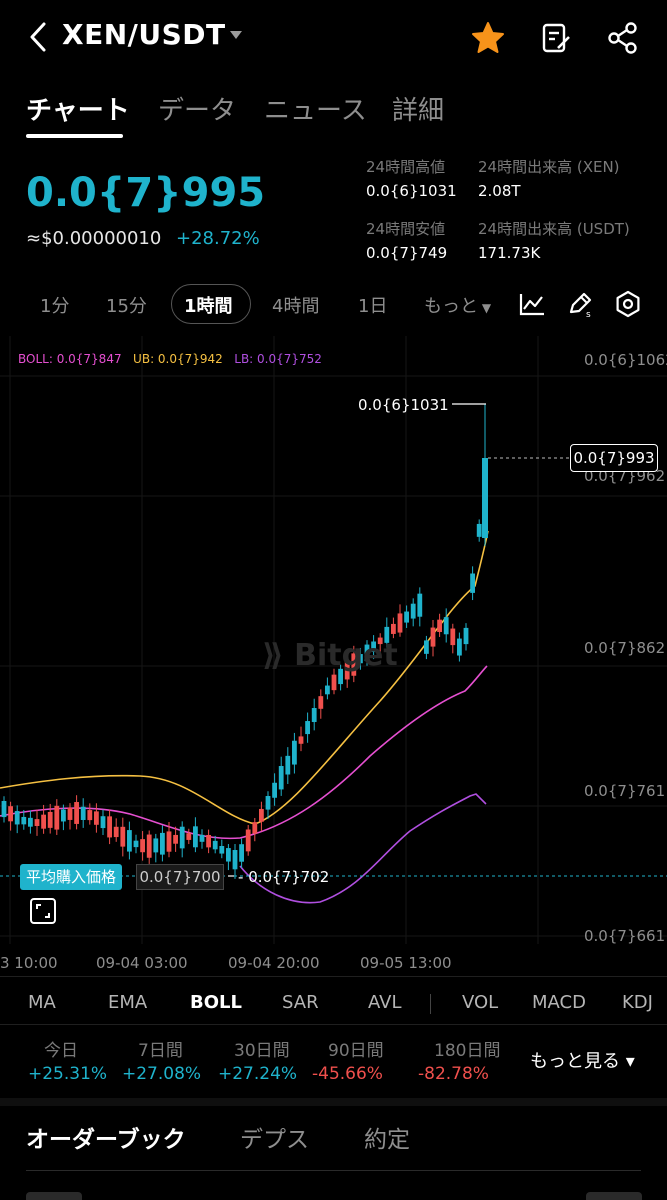 The image size is (667, 1200). Describe the element at coordinates (373, 306) in the screenshot. I see `interval-1d: 1日` at that location.